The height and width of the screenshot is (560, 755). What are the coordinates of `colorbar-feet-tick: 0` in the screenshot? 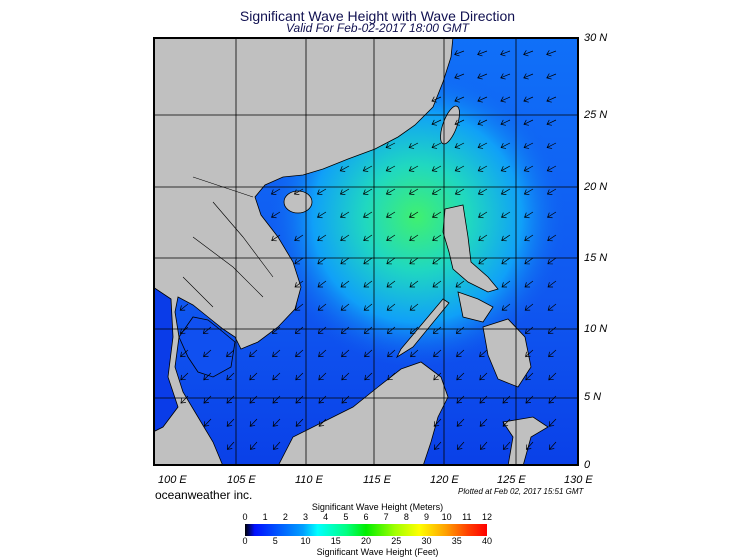 It's located at (245, 541).